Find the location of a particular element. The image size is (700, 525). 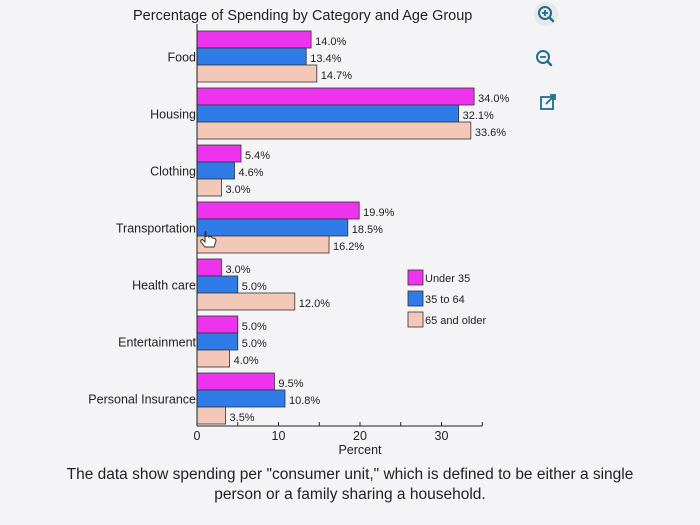

data-label: 10.8% is located at coordinates (304, 401).